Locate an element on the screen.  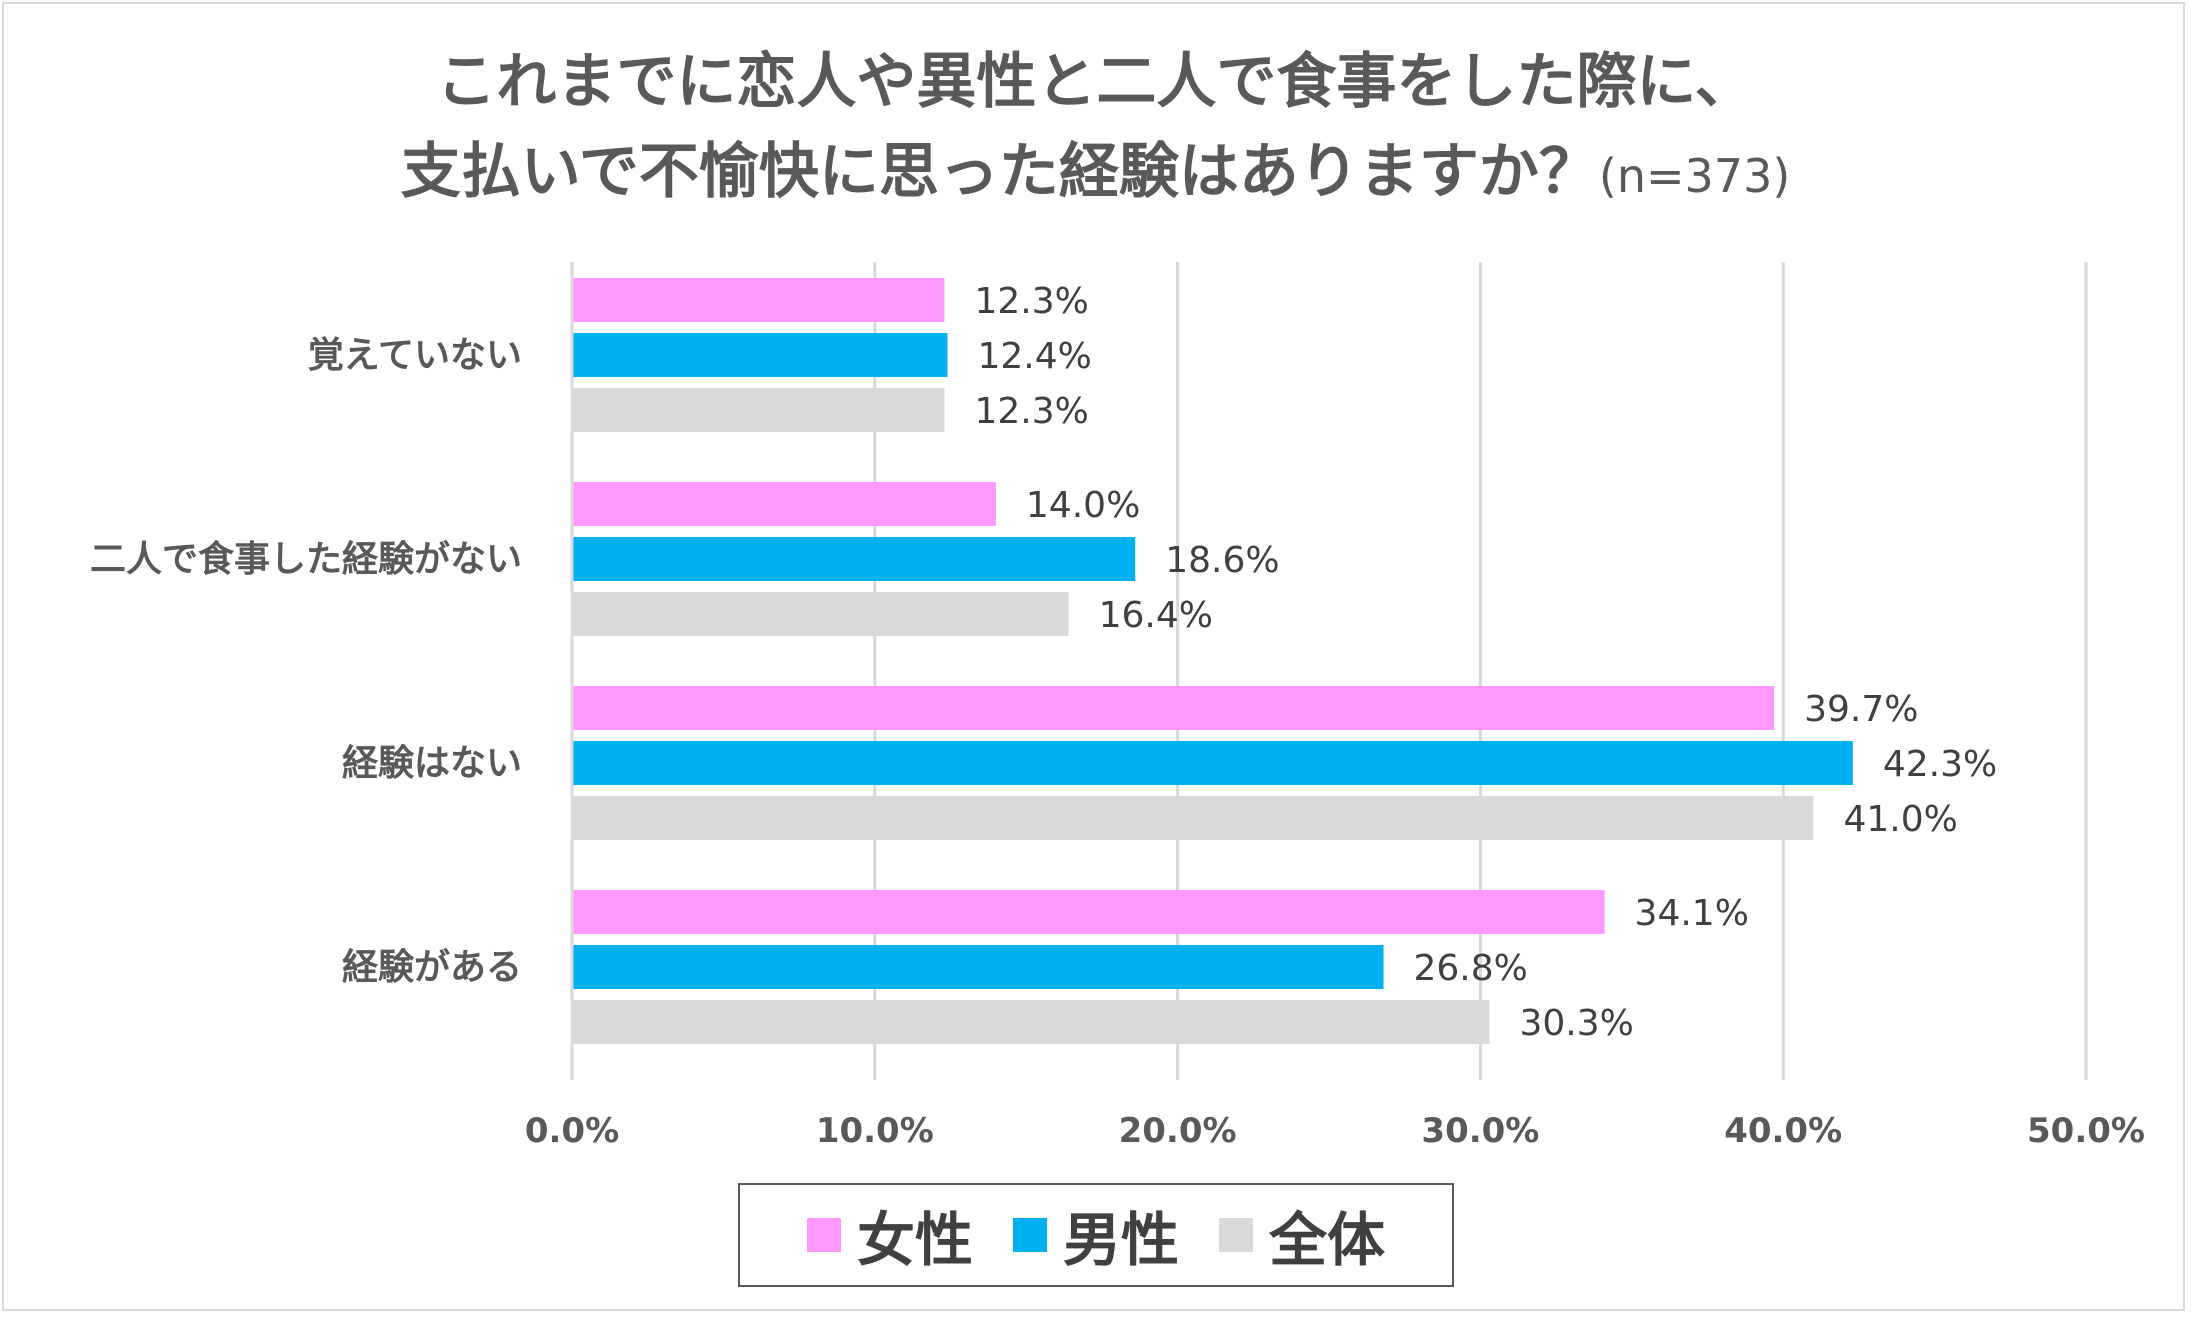
x-tick-label: 0.0% is located at coordinates (572, 1131).